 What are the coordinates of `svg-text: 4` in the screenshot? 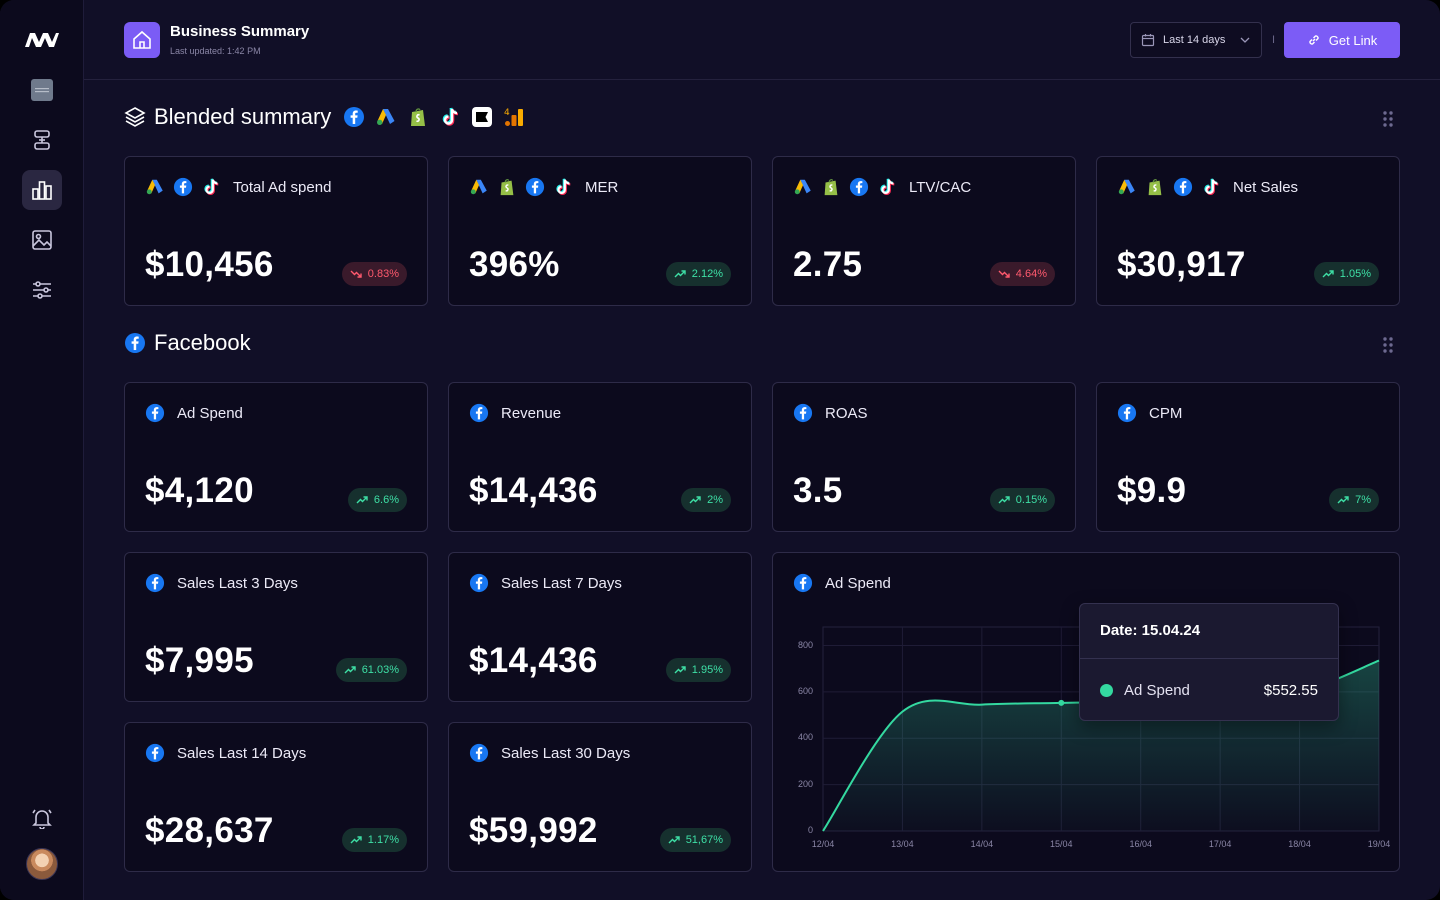 It's located at (507, 113).